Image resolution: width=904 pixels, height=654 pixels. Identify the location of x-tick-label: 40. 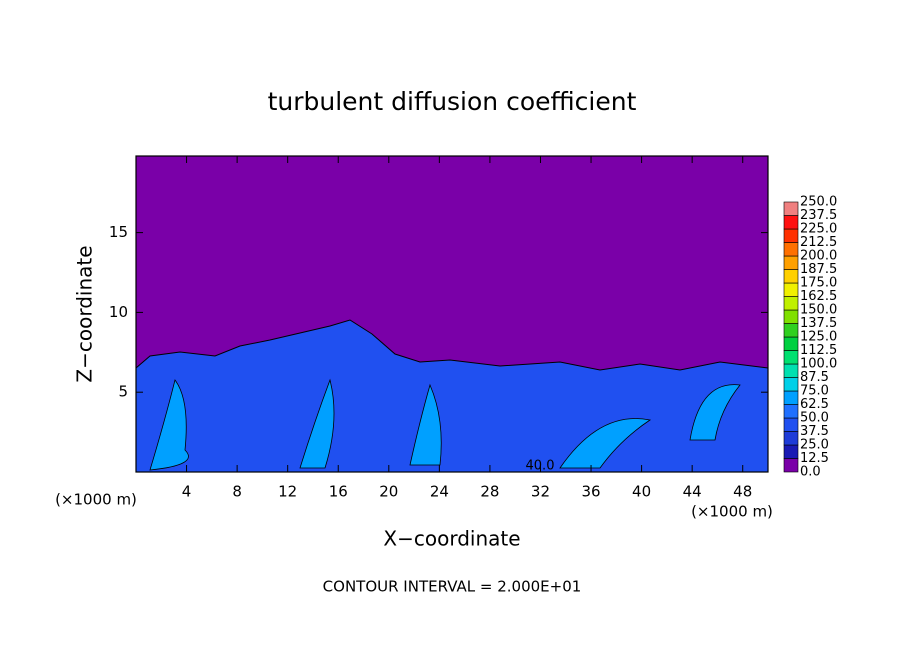
(641, 492).